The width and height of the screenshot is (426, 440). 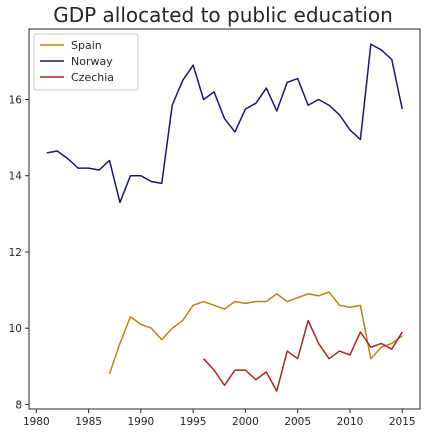 I want to click on legend-label: Czechia, so click(x=92, y=77).